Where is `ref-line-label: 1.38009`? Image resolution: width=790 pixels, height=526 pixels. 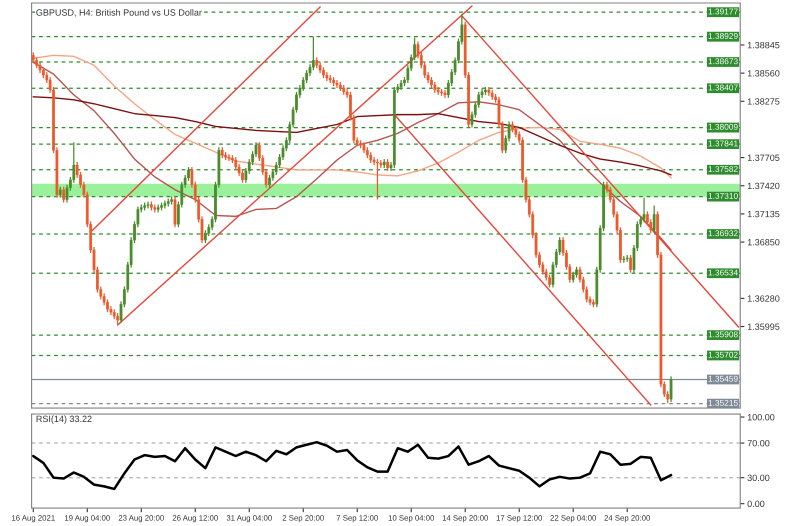 ref-line-label: 1.38009 is located at coordinates (723, 127).